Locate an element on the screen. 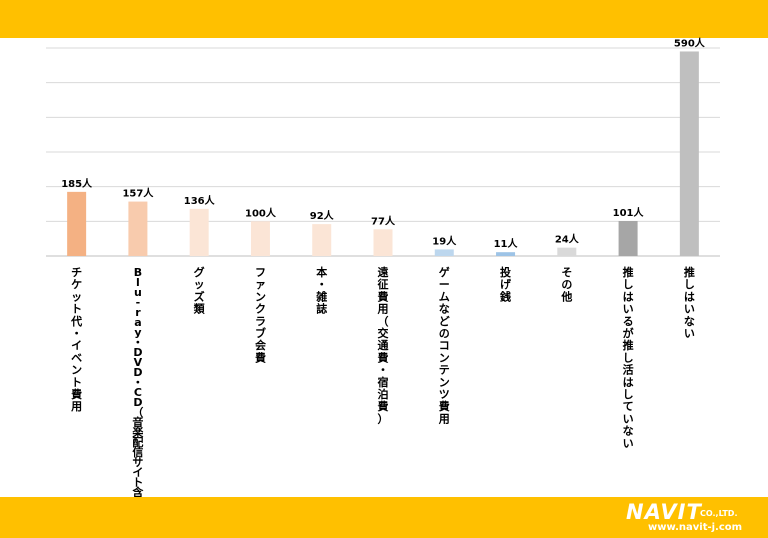  category-label-5: 本・雑誌 is located at coordinates (321, 290).